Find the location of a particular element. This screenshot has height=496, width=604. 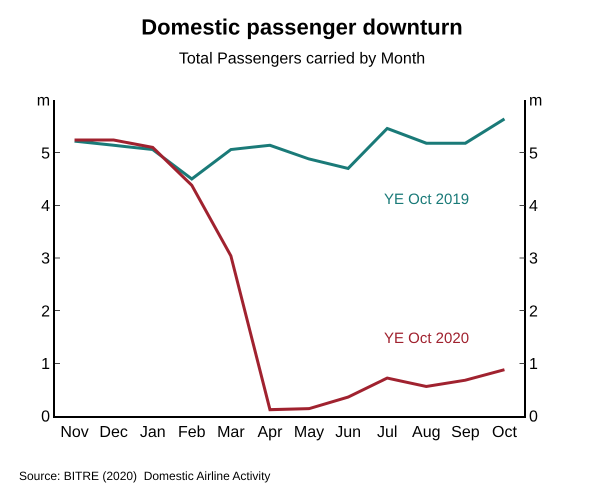

y-tick-label: 4 is located at coordinates (45, 206).